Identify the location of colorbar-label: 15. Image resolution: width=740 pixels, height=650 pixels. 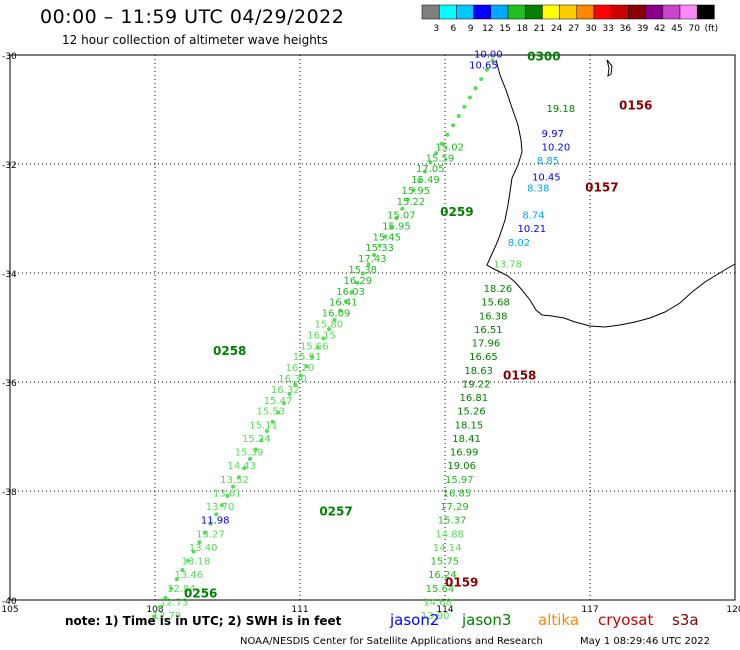
(504, 29).